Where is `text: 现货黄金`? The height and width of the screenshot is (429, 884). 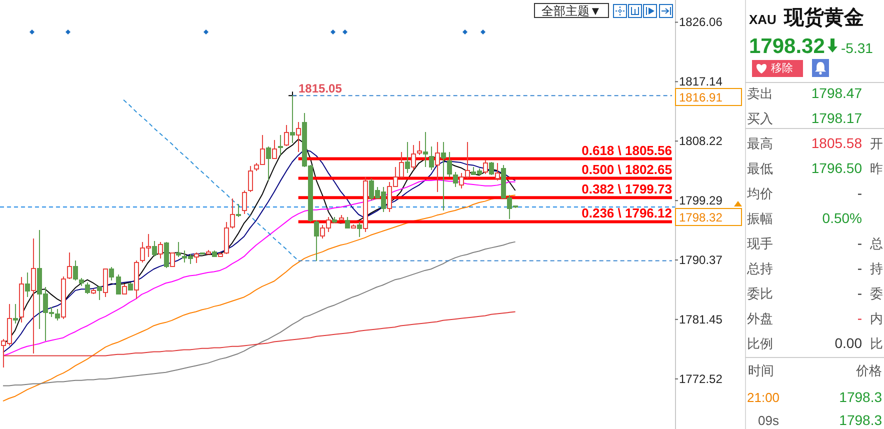 text: 现货黄金 is located at coordinates (823, 18).